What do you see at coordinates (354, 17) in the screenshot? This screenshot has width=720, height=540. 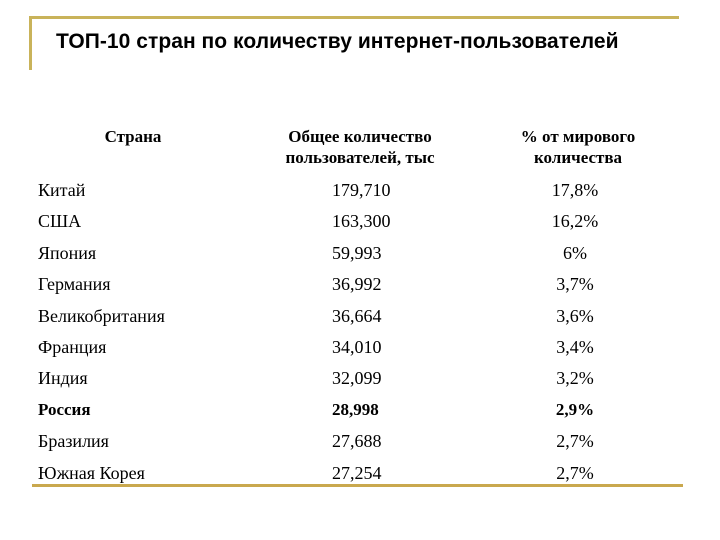 I see `frame-top-line` at bounding box center [354, 17].